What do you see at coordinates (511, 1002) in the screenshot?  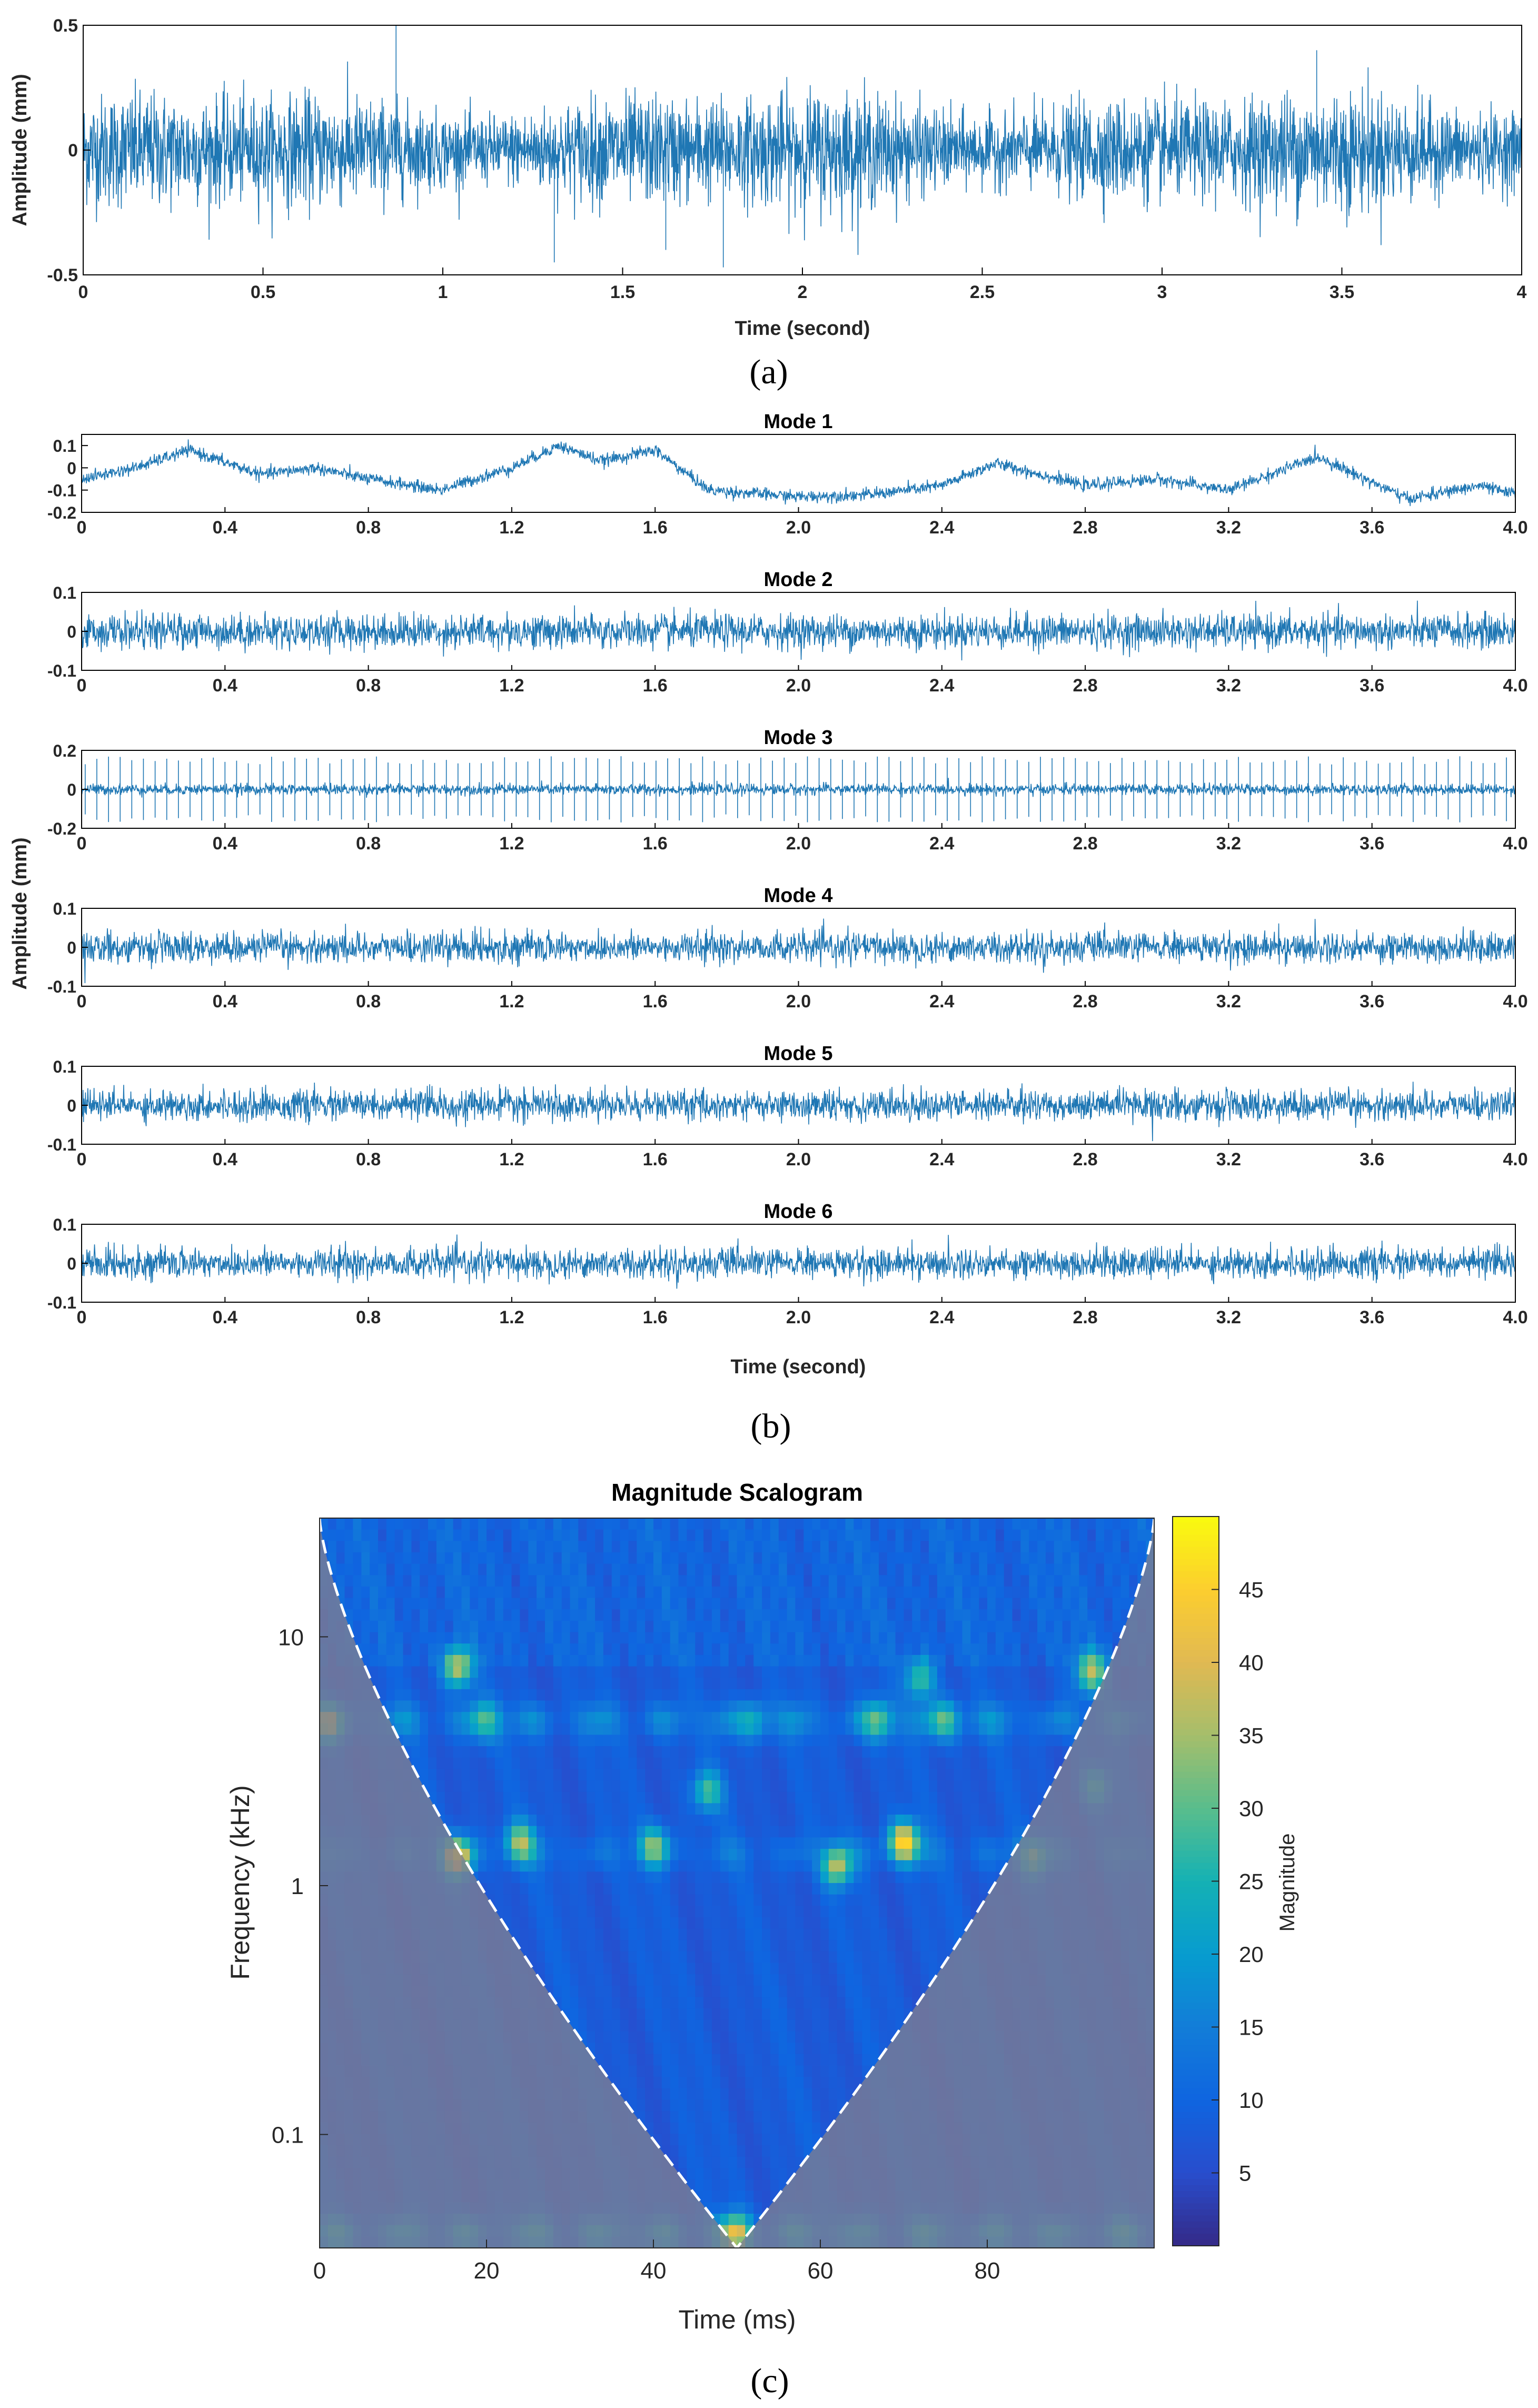 I see `mode-4-xtick-label: 1.2` at bounding box center [511, 1002].